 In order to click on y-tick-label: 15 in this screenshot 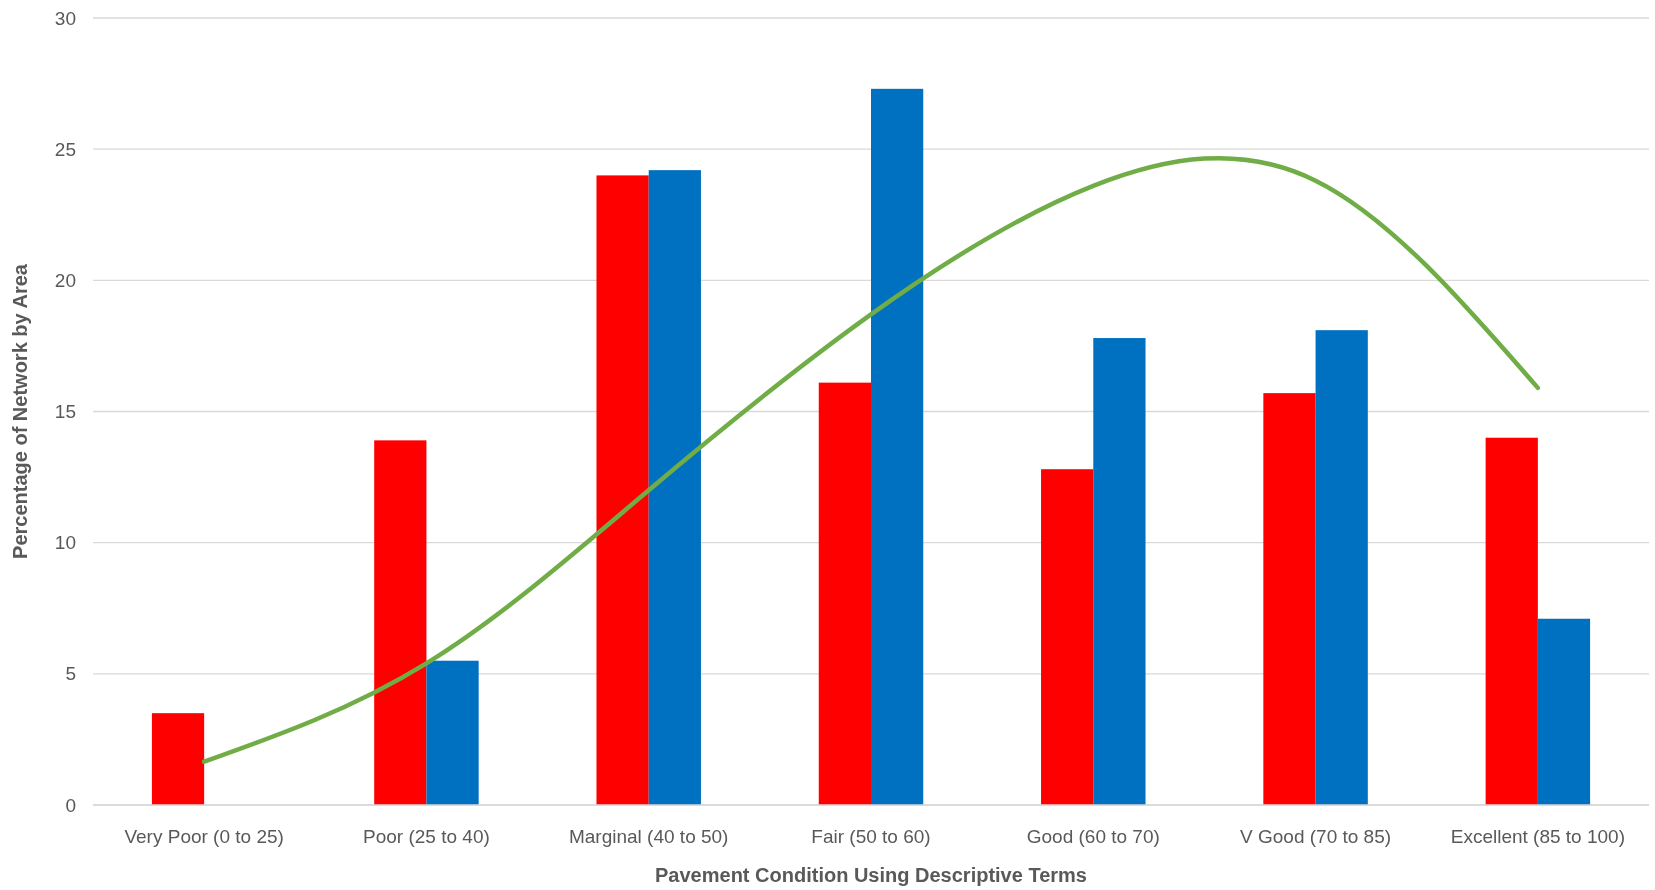, I will do `click(65, 412)`.